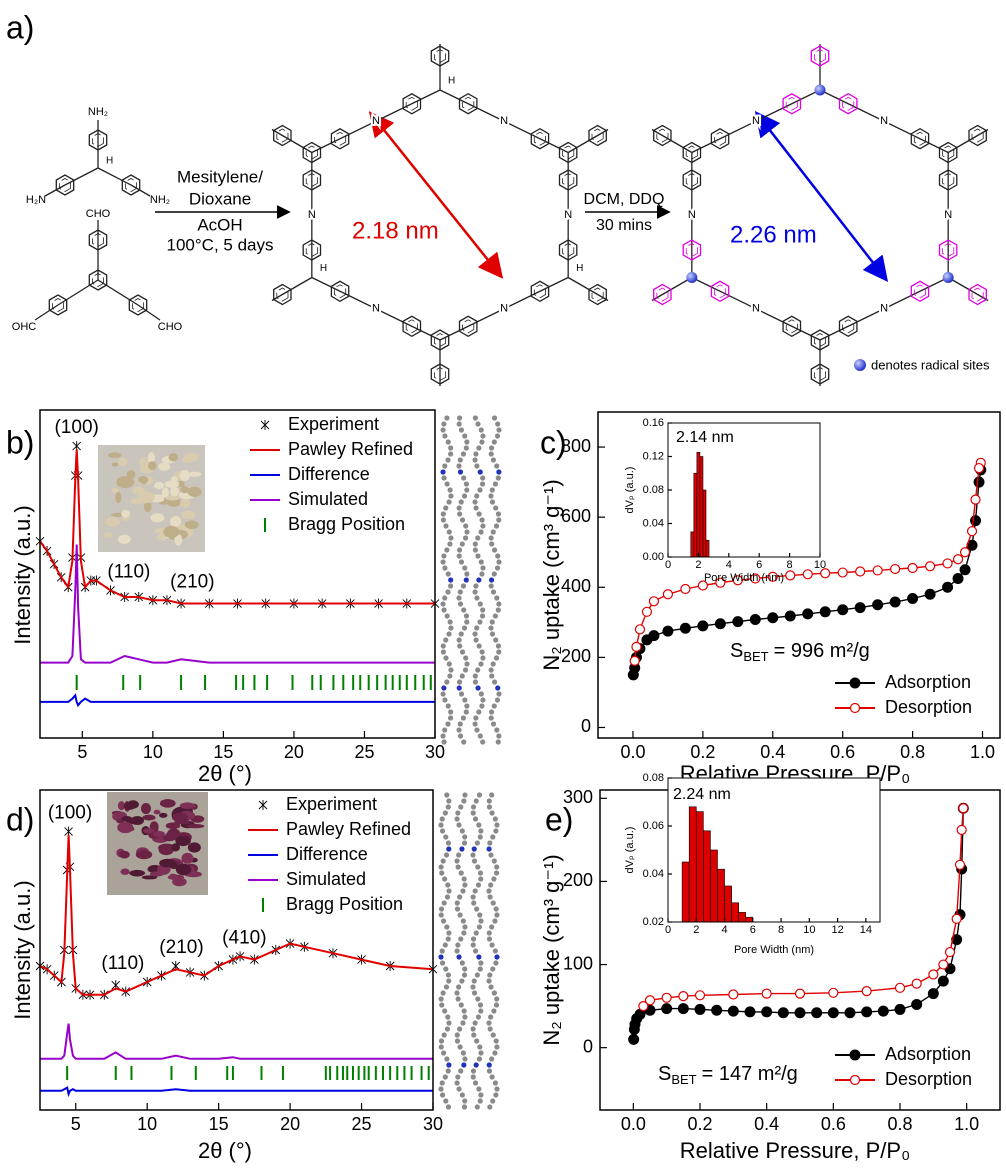  Describe the element at coordinates (860, 365) in the screenshot. I see `radical-dot` at that location.